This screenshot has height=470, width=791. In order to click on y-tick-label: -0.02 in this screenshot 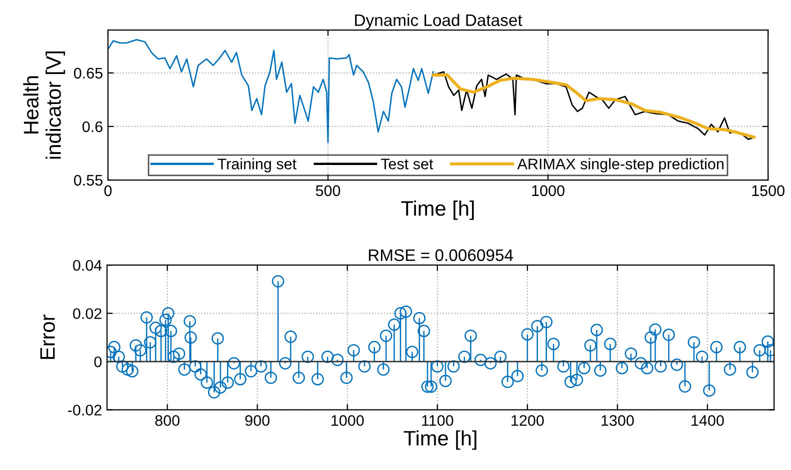, I will do `click(85, 410)`.